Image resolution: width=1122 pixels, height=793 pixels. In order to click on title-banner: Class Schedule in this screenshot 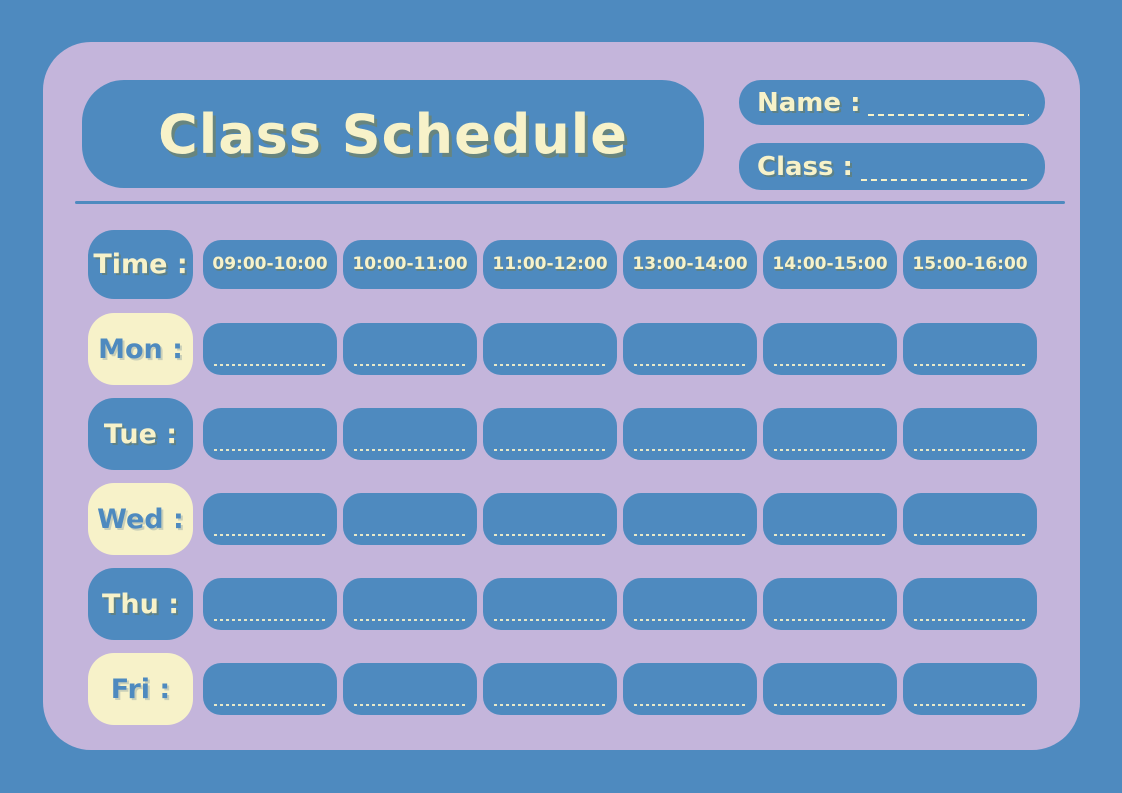, I will do `click(393, 134)`.